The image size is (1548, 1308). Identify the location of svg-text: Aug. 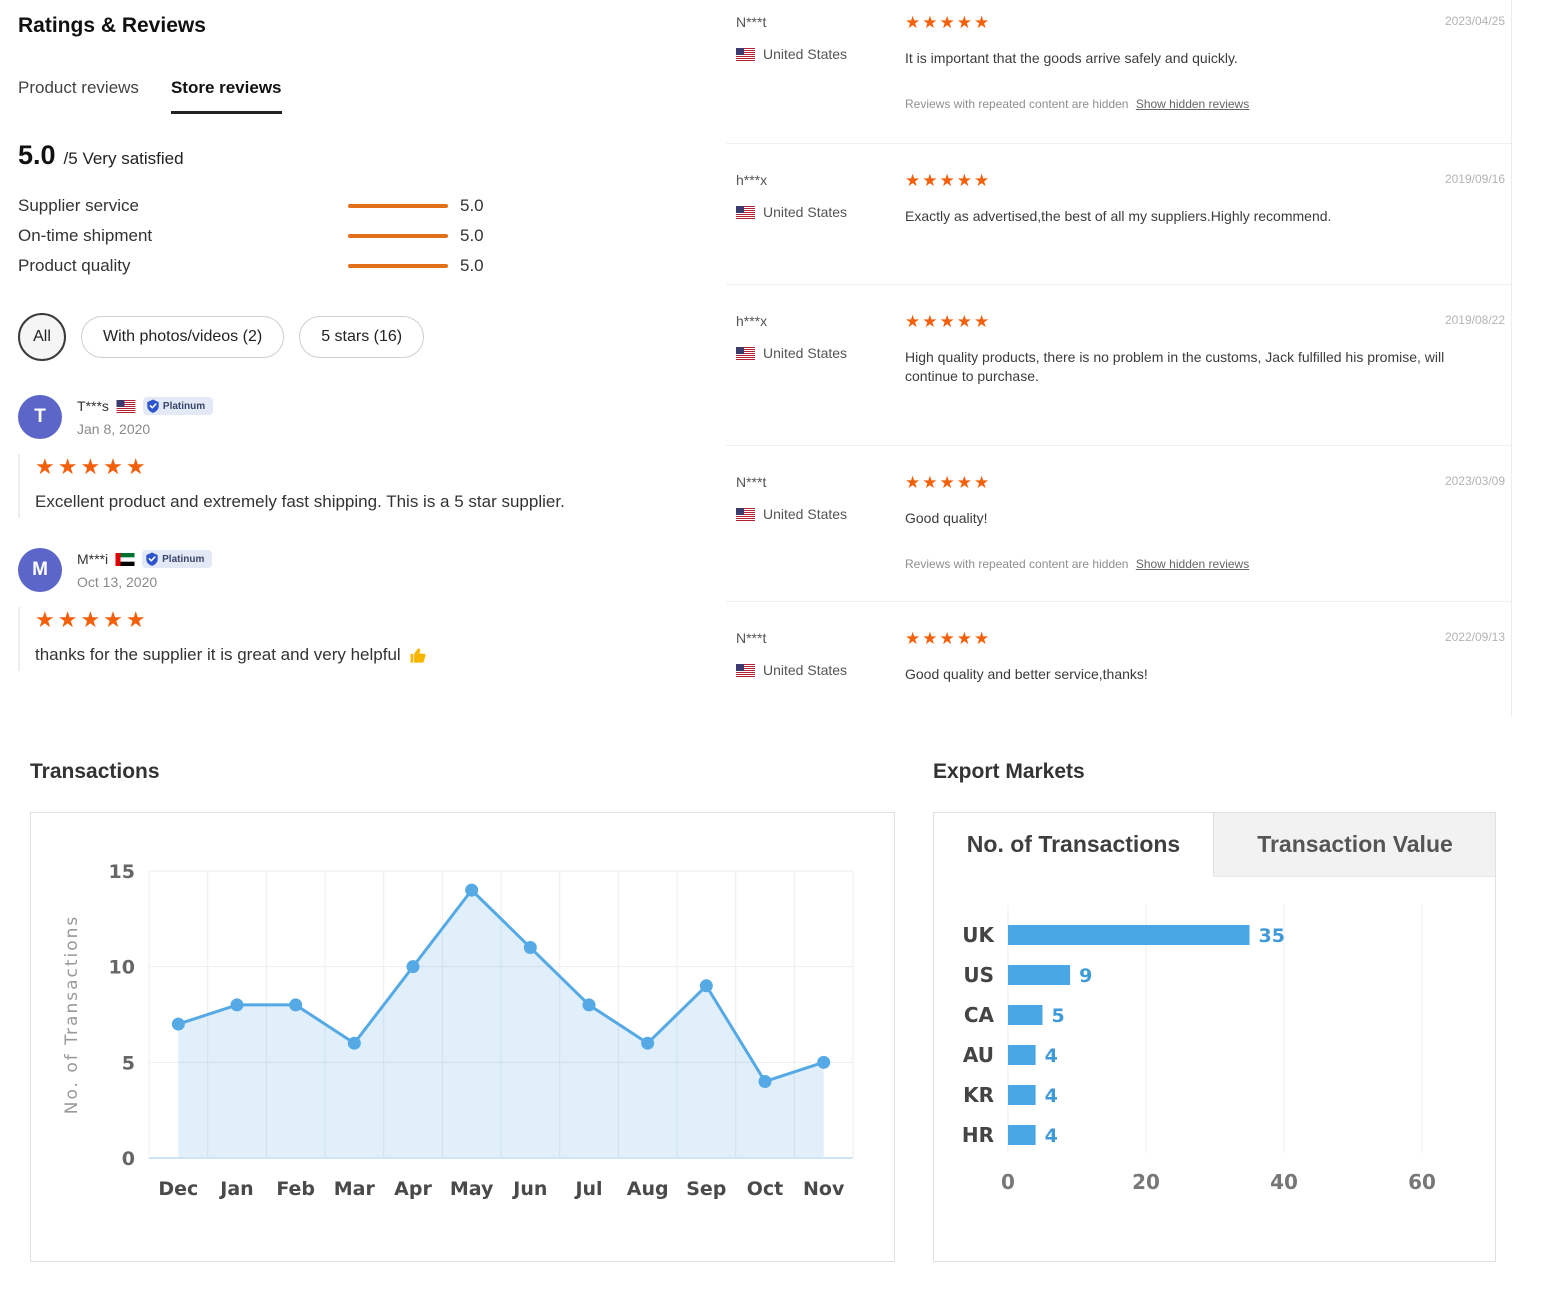
(648, 1189).